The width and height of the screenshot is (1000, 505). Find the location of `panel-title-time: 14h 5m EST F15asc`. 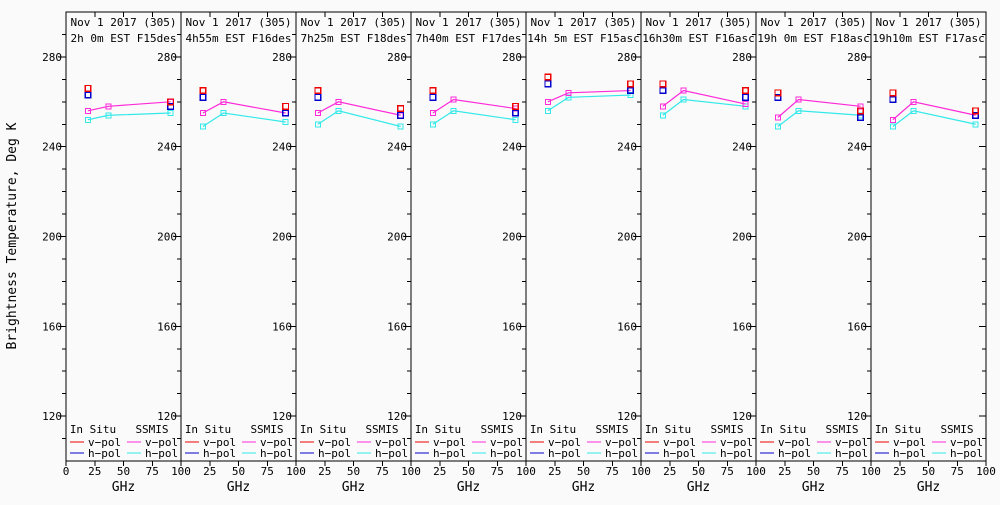

panel-title-time: 14h 5m EST F15asc is located at coordinates (583, 38).